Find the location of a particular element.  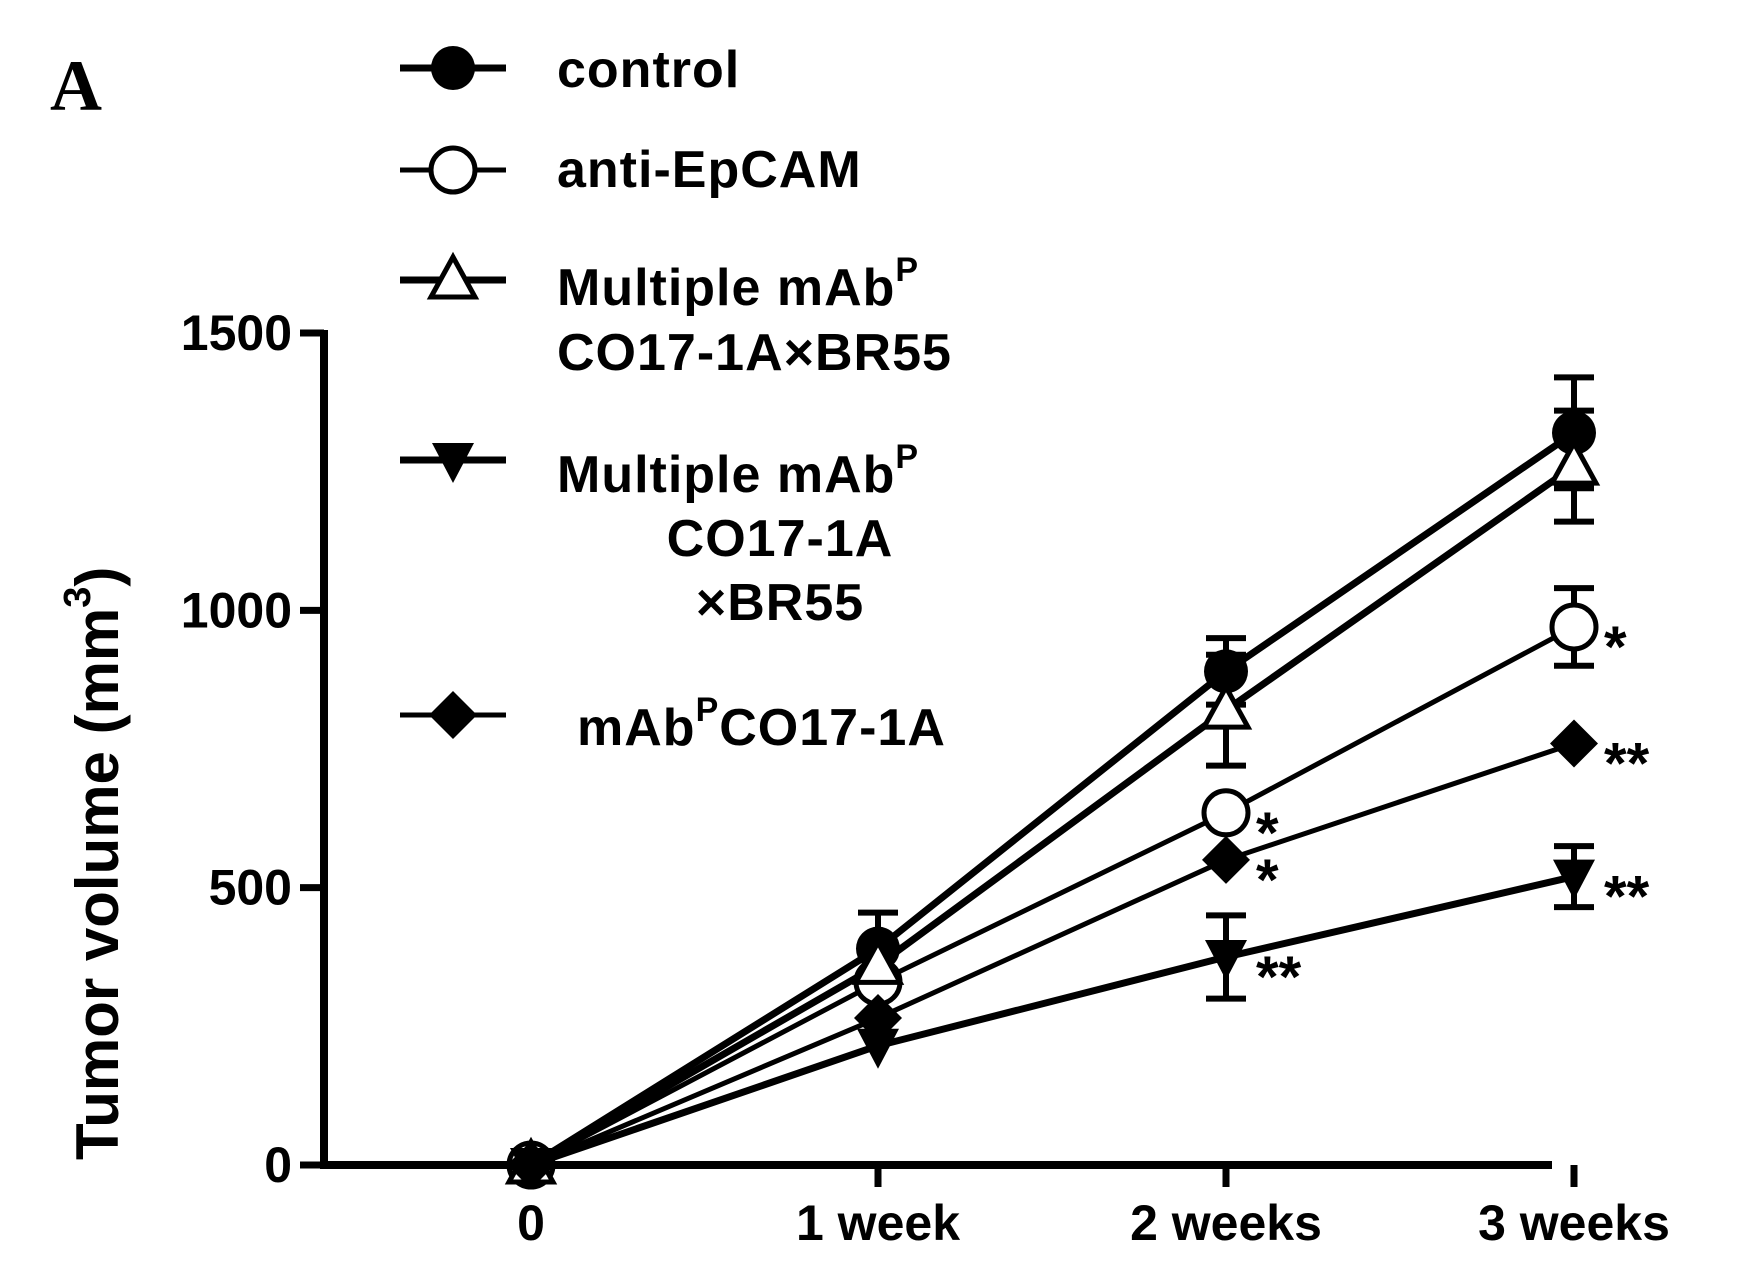

legend-label: CO17-1A is located at coordinates (780, 539).